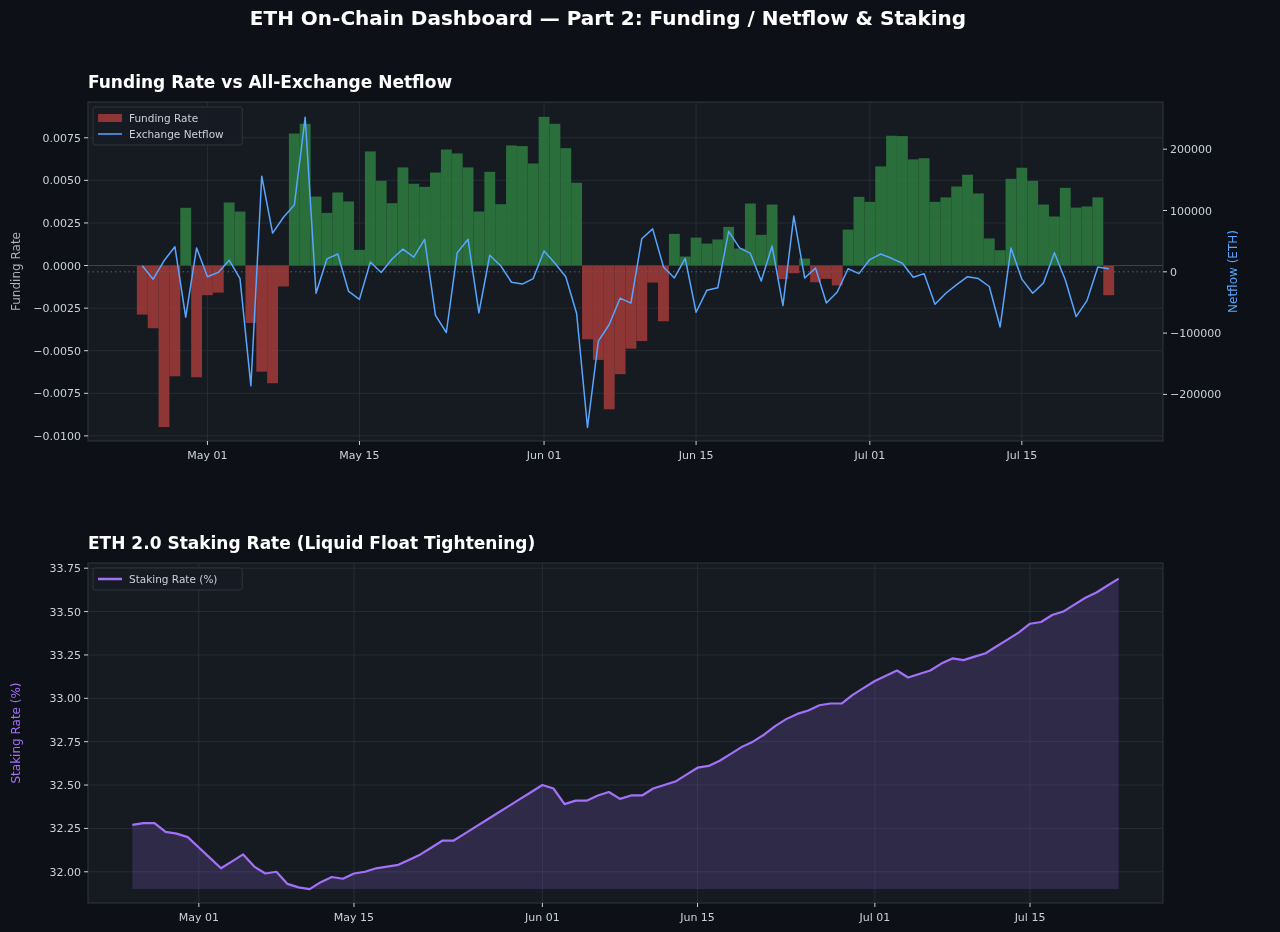 Image resolution: width=1280 pixels, height=932 pixels. What do you see at coordinates (270, 82) in the screenshot?
I see `chart-subtitle: Funding Rate vs All-Exchange Netflow` at bounding box center [270, 82].